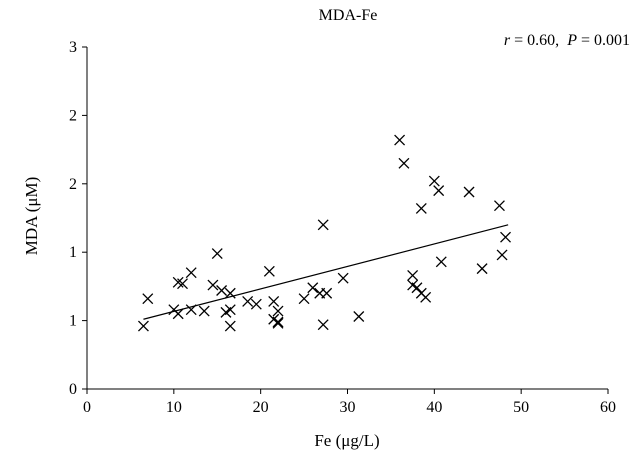  What do you see at coordinates (603, 40) in the screenshot?
I see `p-value: = 0.001` at bounding box center [603, 40].